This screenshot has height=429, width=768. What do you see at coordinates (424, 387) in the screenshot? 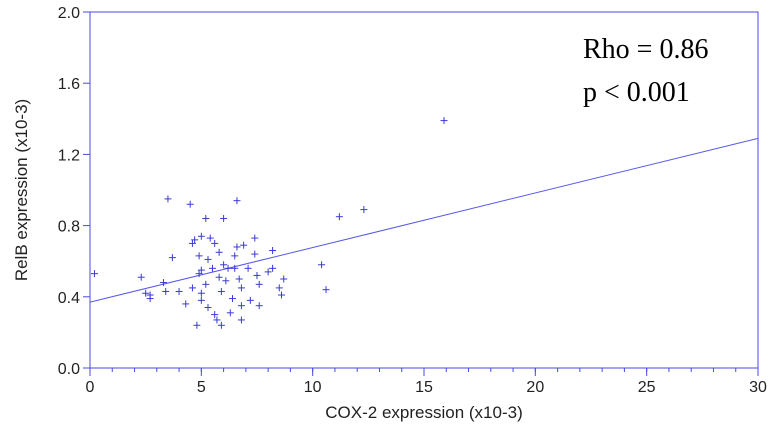
I see `x-tick-label: 15` at bounding box center [424, 387].